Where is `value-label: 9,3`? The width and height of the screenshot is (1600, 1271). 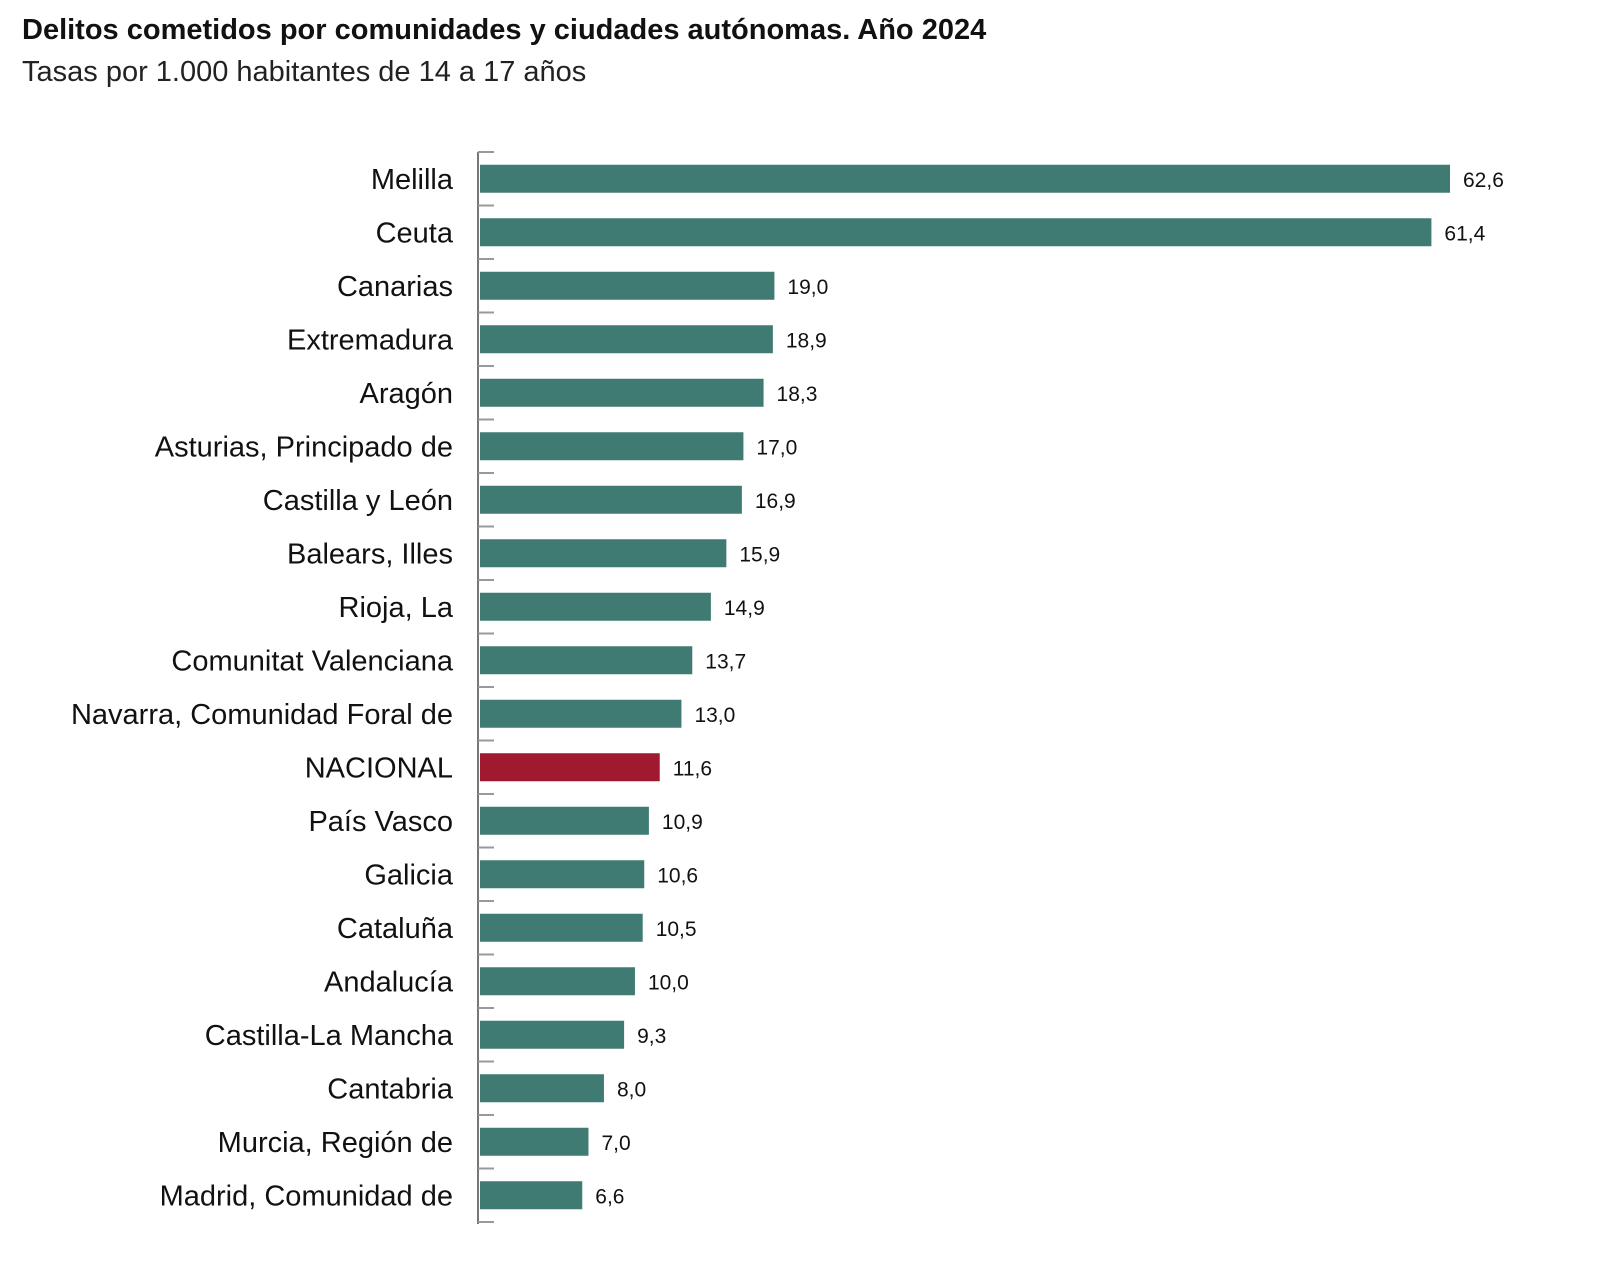
value-label: 9,3 is located at coordinates (651, 1036).